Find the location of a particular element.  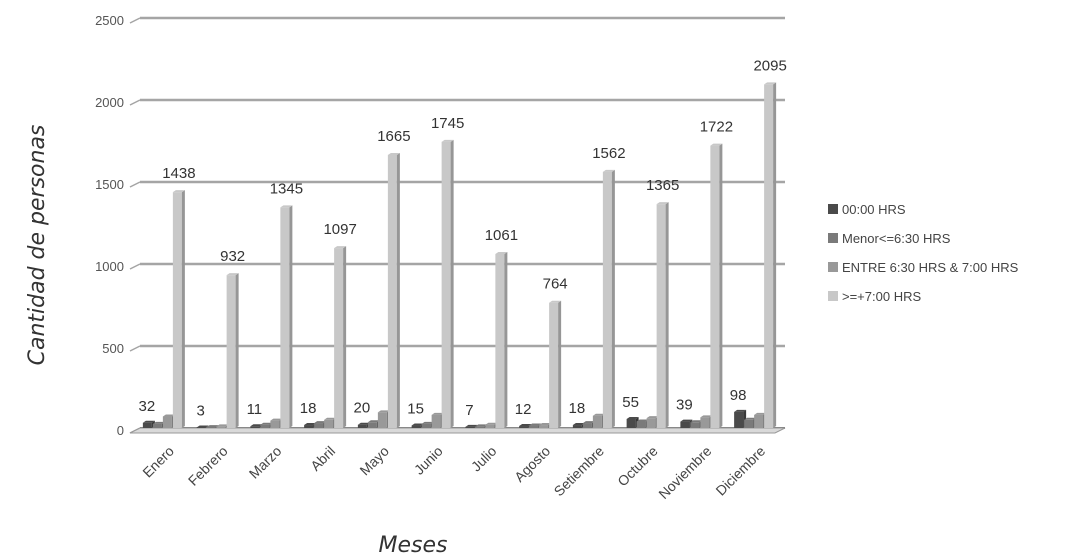

y-tick-label: 2500 is located at coordinates (109, 20).